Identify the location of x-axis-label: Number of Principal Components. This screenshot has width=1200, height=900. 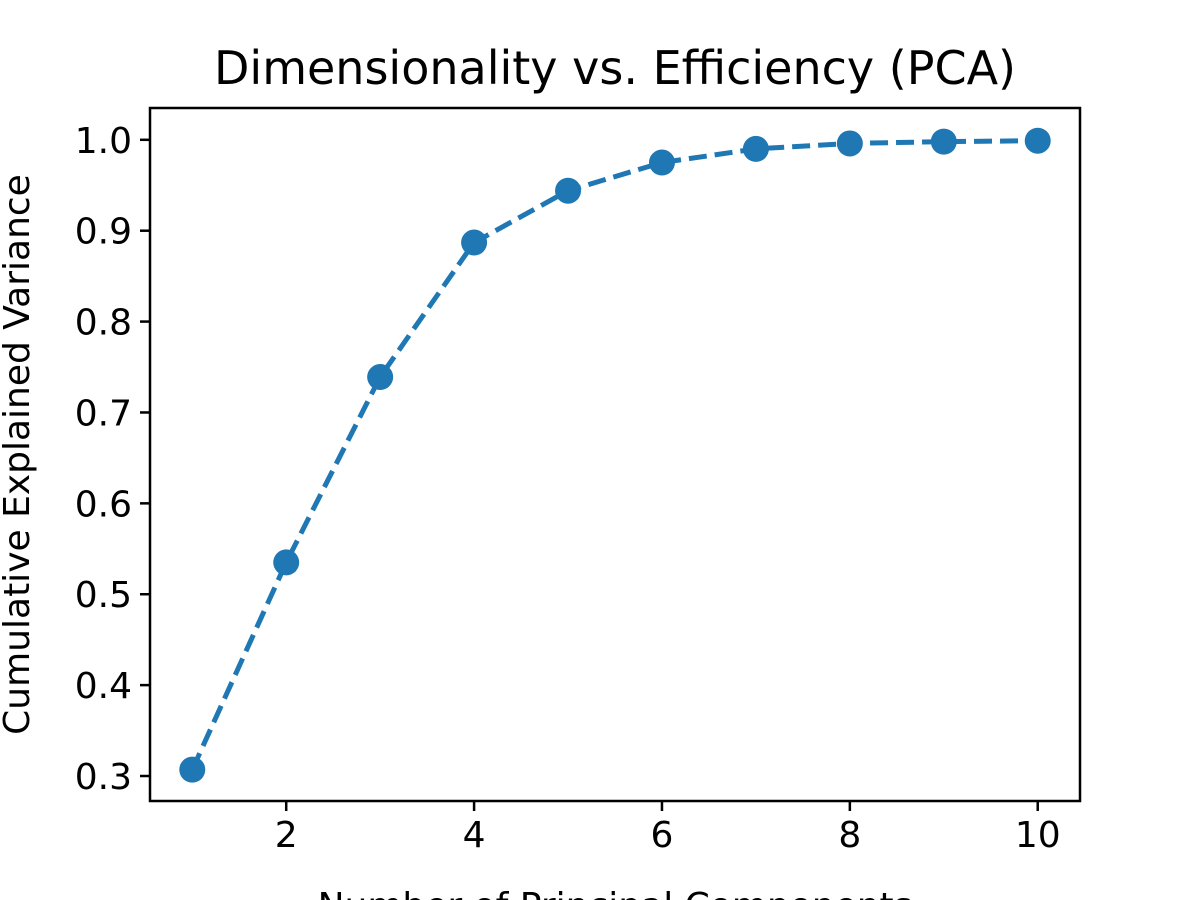
(615, 893).